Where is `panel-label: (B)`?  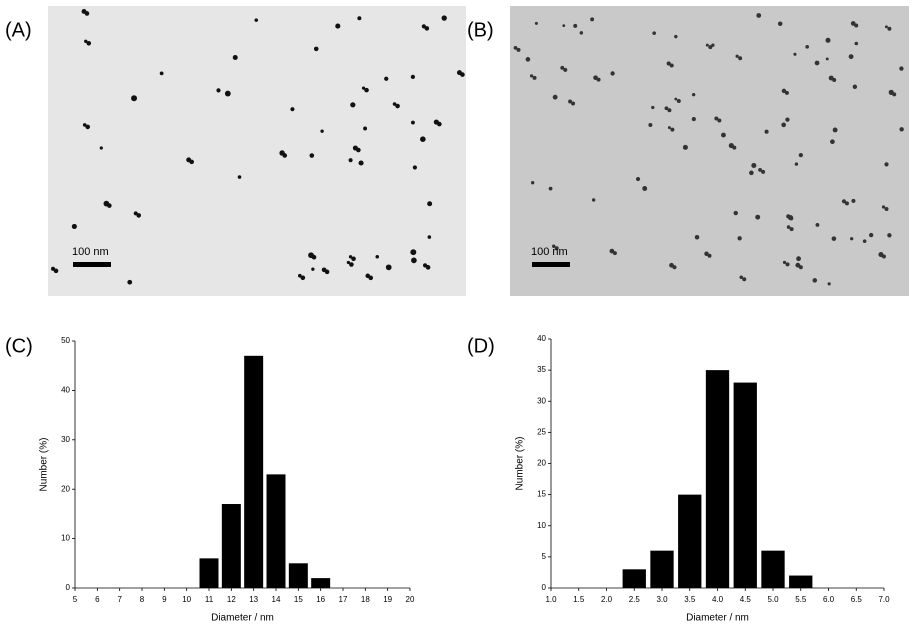 panel-label: (B) is located at coordinates (480, 30).